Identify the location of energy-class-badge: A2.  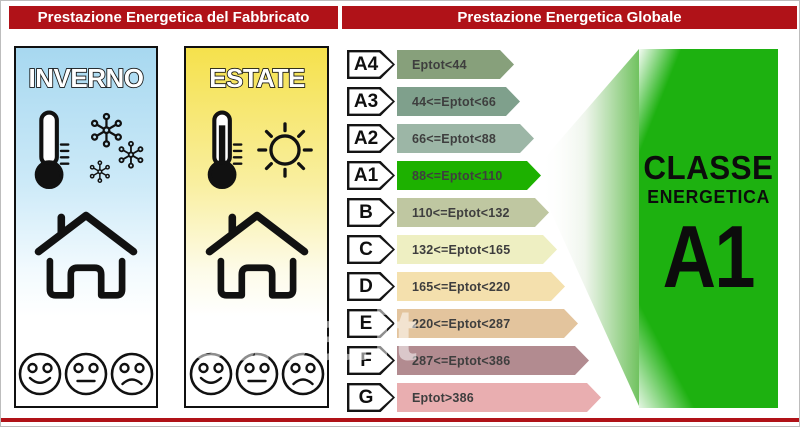
(371, 138).